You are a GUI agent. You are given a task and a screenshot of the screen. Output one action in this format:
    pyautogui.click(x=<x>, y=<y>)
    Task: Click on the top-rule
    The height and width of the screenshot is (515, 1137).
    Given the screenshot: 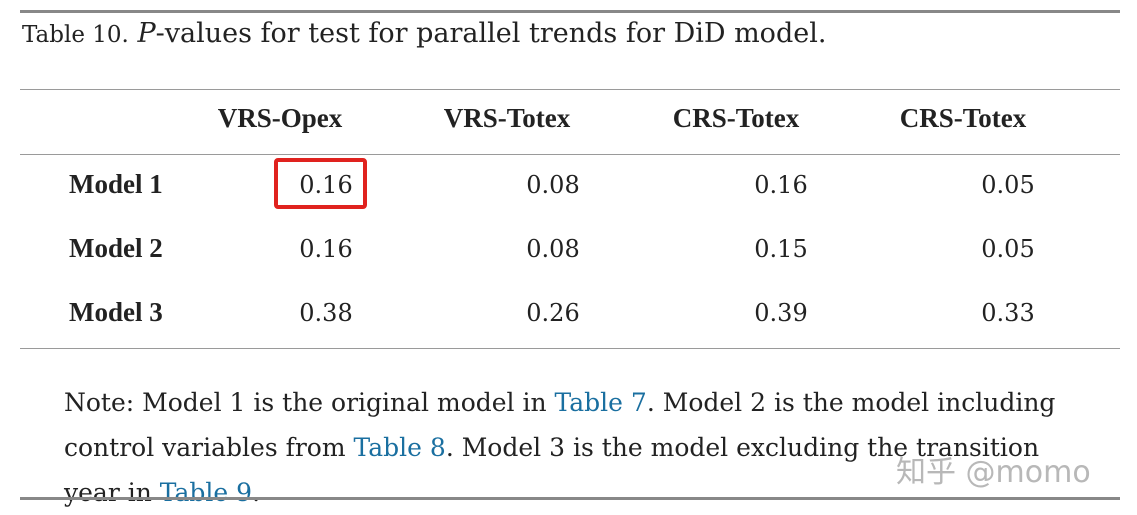 What is the action you would take?
    pyautogui.click(x=570, y=11)
    